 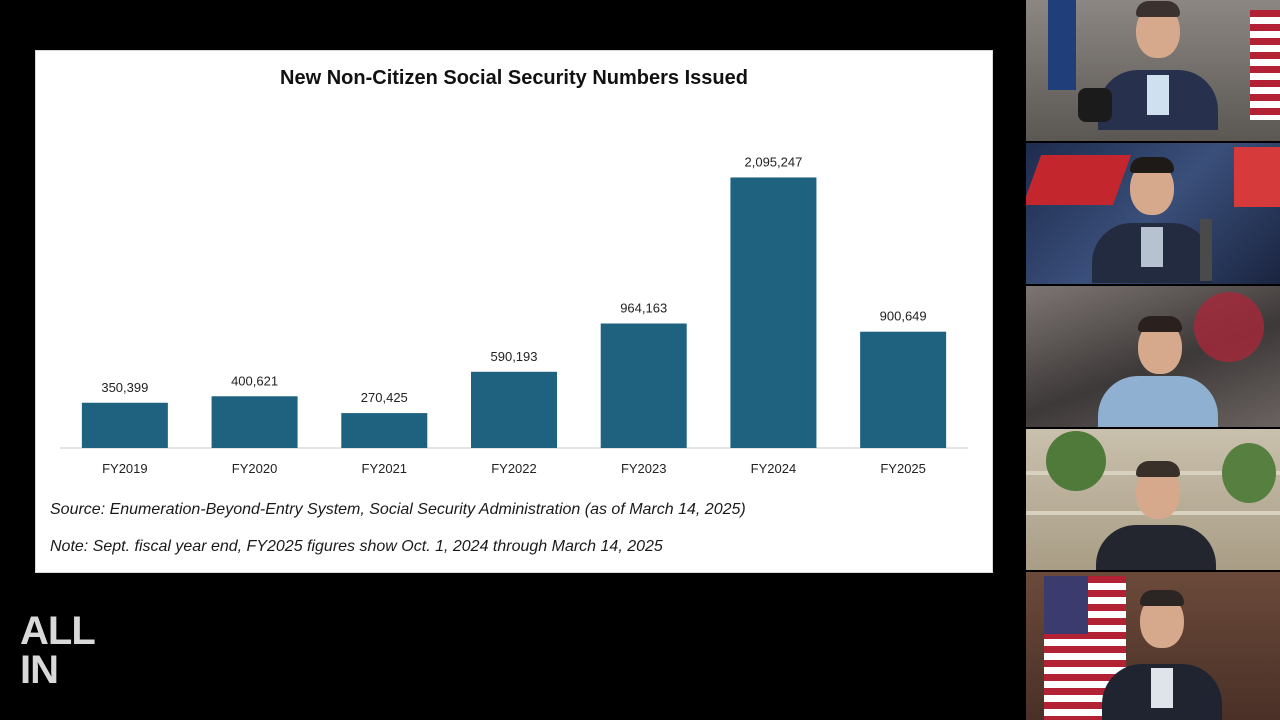 What do you see at coordinates (644, 468) in the screenshot?
I see `x-tick-label-fy2023: FY2023` at bounding box center [644, 468].